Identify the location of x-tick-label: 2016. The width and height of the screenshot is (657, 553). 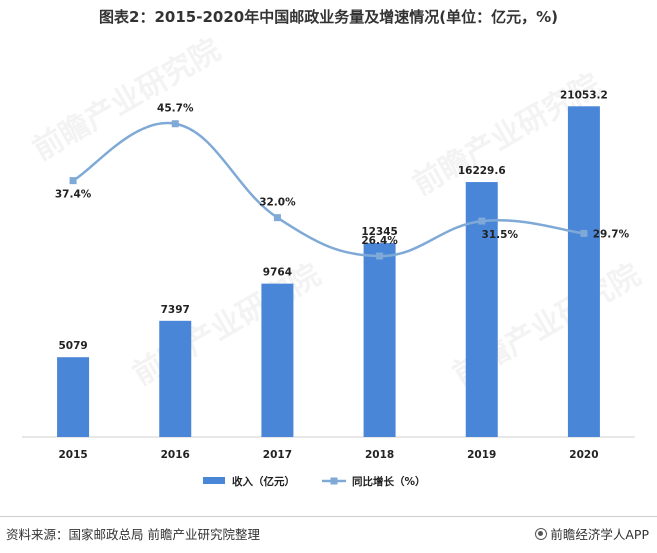
(175, 455).